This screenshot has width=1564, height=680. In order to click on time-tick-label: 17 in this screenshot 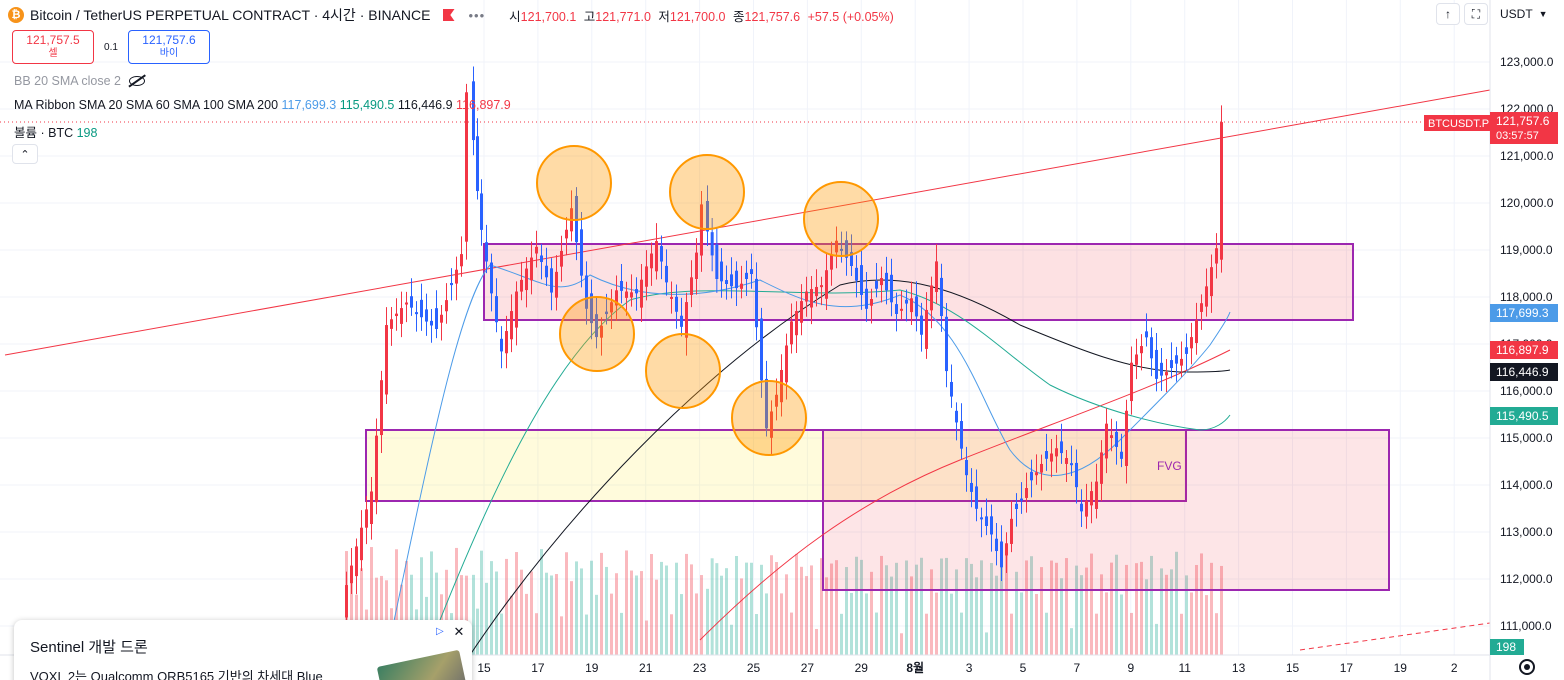, I will do `click(538, 668)`.